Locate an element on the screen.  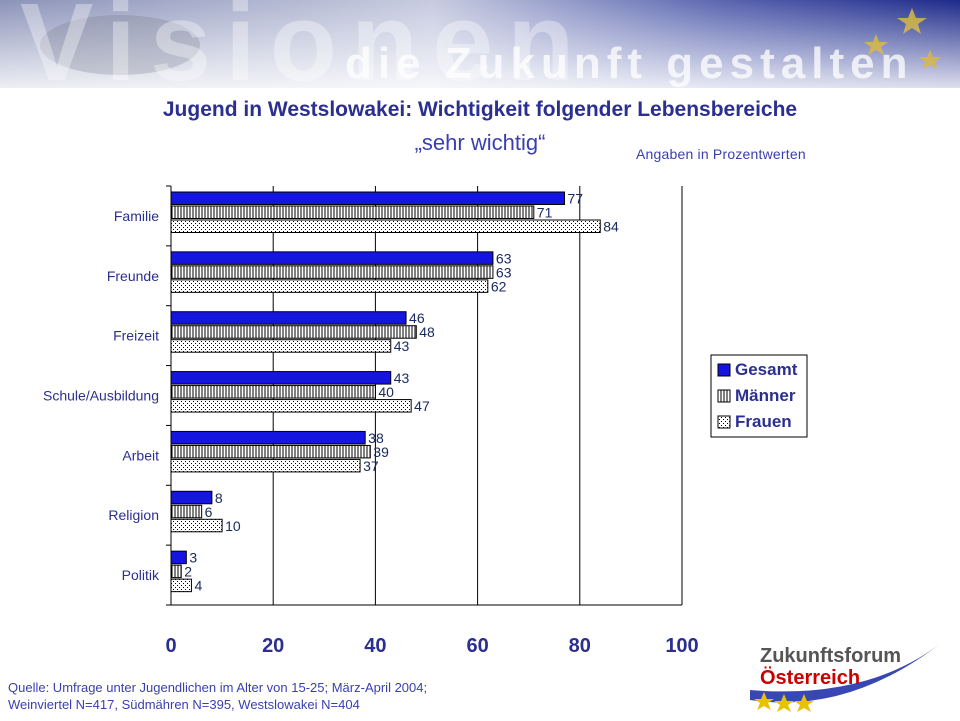
data-label: 71 is located at coordinates (545, 213).